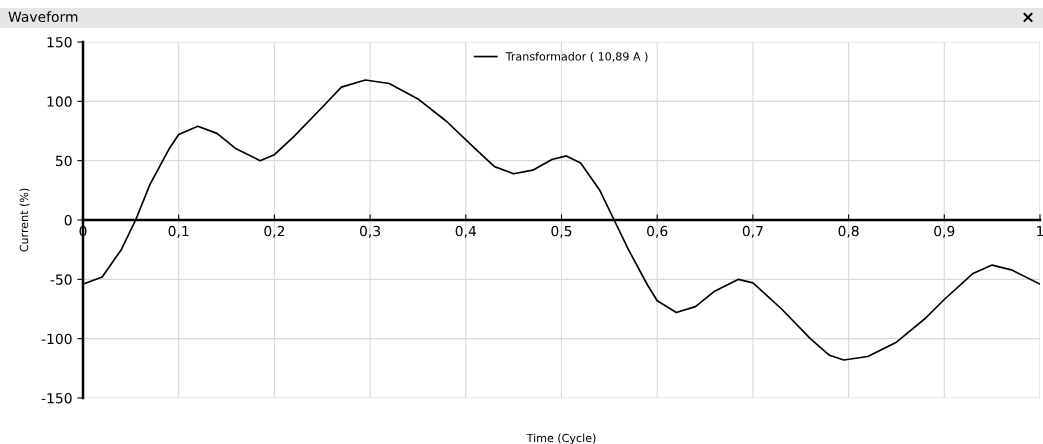 Image resolution: width=1043 pixels, height=444 pixels. Describe the element at coordinates (56, 339) in the screenshot. I see `y-tick-label: -100` at that location.